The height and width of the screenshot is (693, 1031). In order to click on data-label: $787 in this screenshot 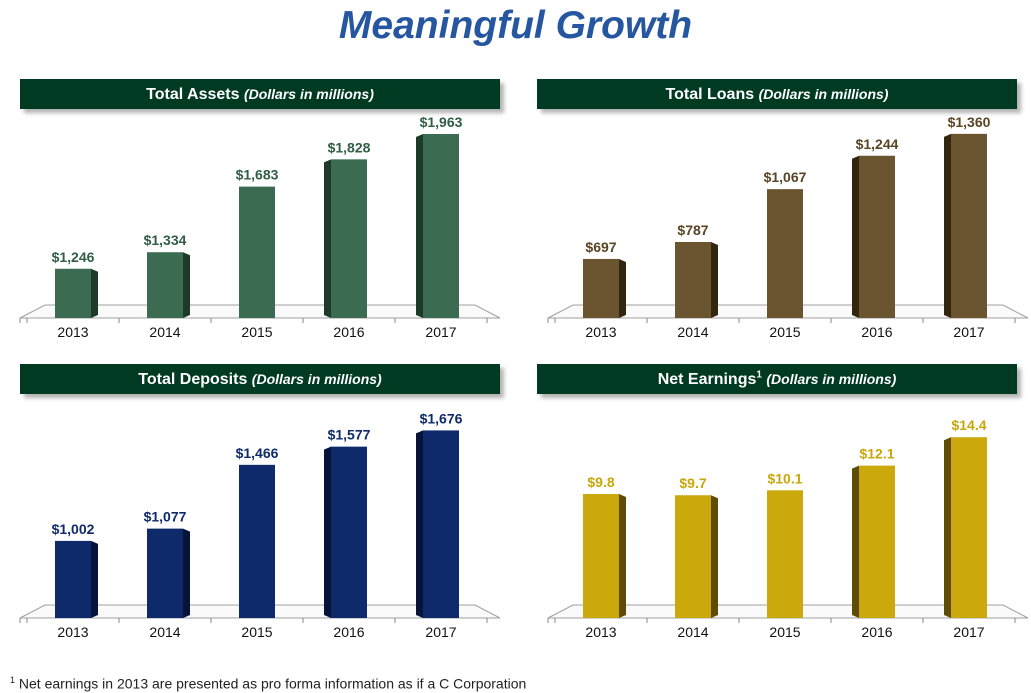, I will do `click(692, 230)`.